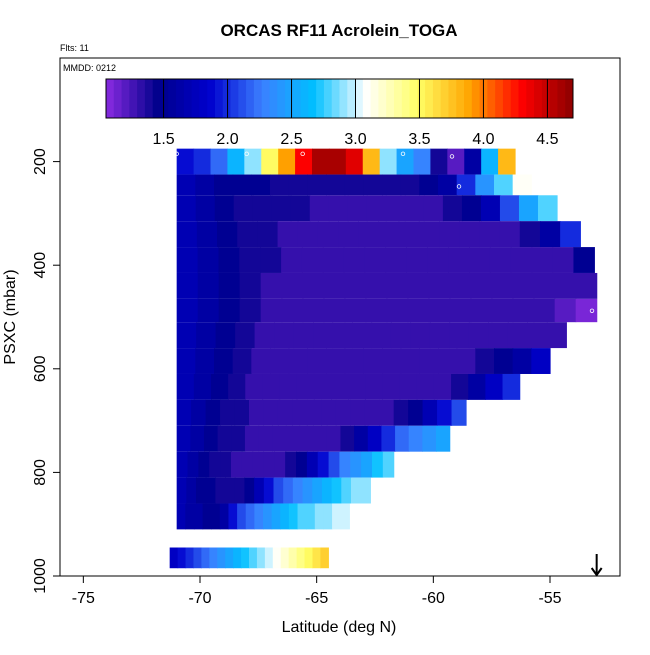 Image resolution: width=650 pixels, height=655 pixels. What do you see at coordinates (298, 185) in the screenshot?
I see `heatmap-cell-r1-c6` at bounding box center [298, 185].